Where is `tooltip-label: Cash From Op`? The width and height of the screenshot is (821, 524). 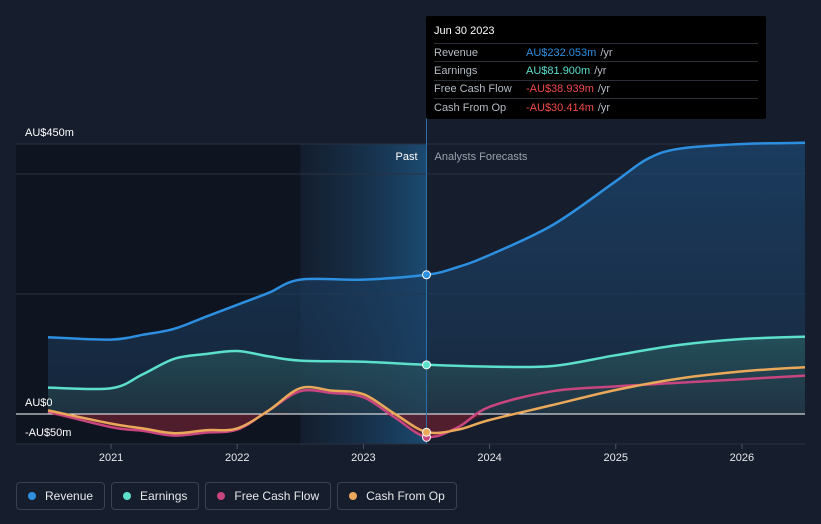 tooltip-label: Cash From Op is located at coordinates (470, 107).